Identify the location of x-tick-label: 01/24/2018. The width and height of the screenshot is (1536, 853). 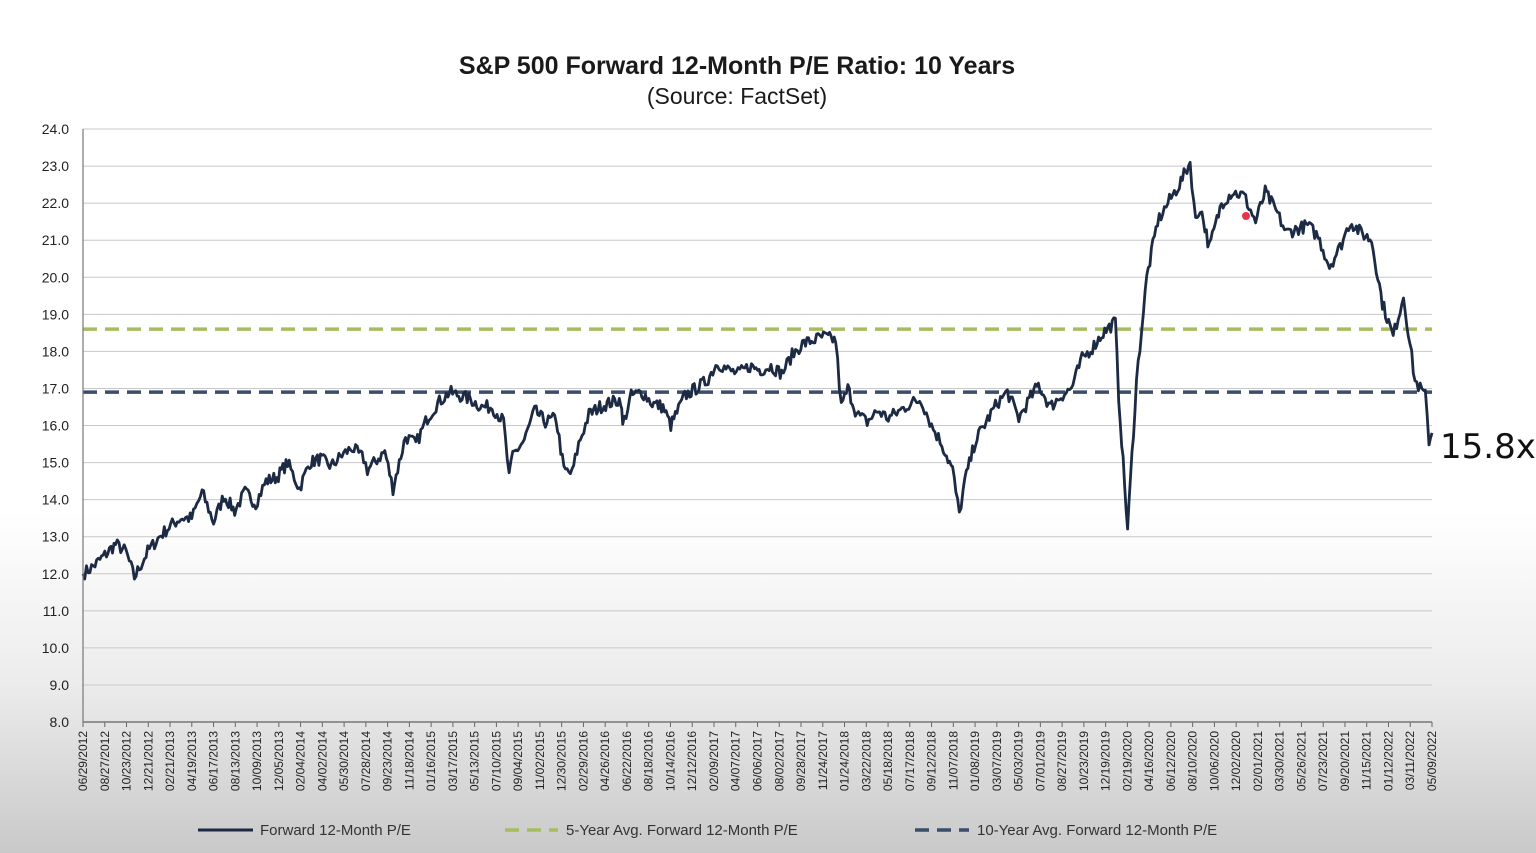
(845, 761).